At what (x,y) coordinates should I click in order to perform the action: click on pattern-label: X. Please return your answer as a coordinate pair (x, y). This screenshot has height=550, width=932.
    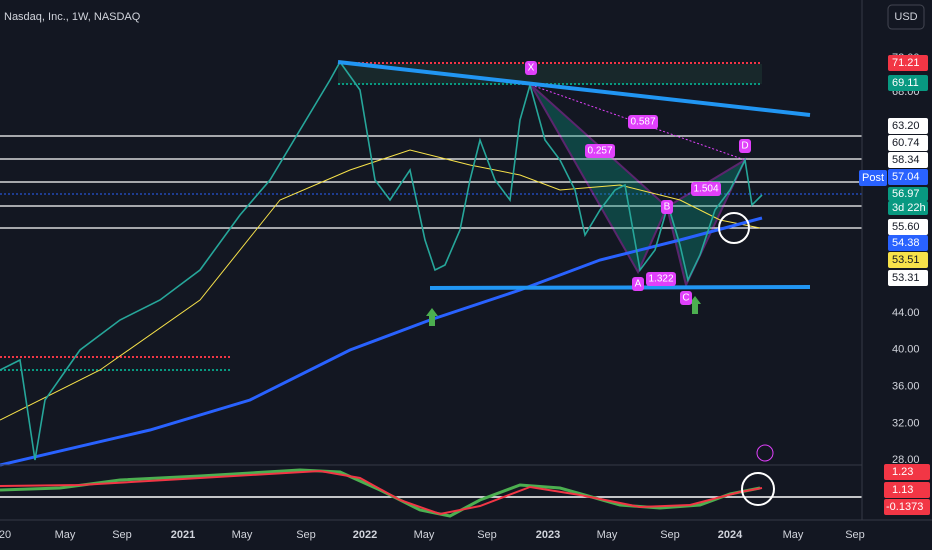
    Looking at the image, I should click on (531, 68).